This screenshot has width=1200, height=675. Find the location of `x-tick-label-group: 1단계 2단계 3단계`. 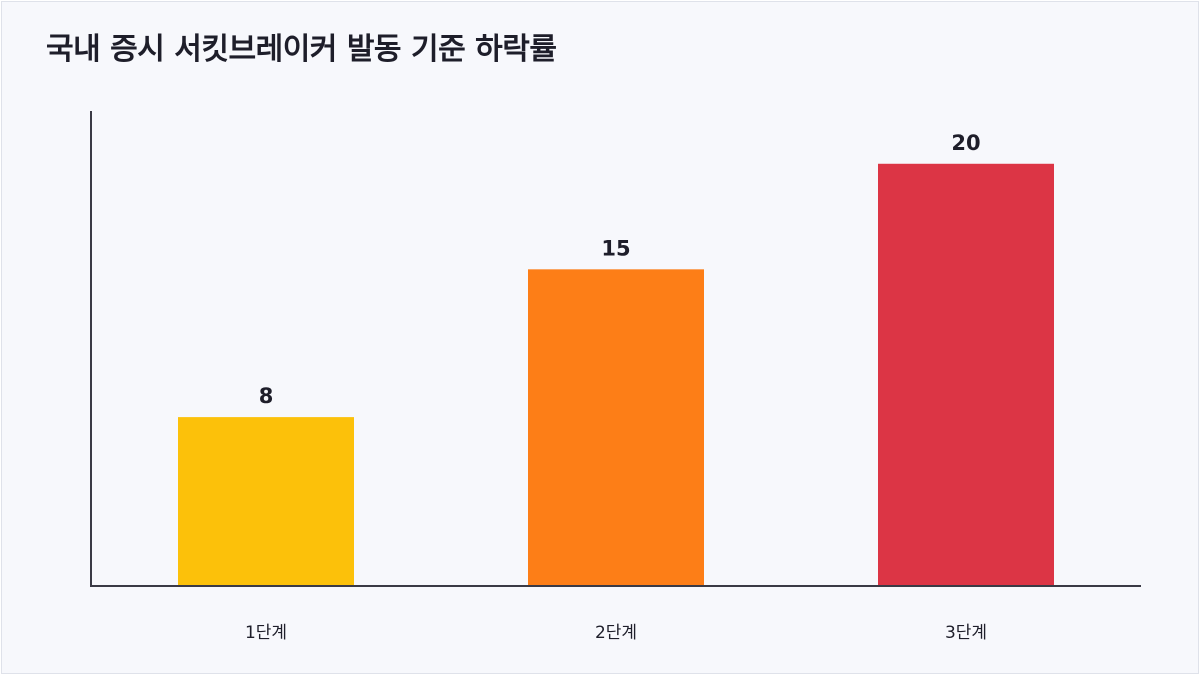

x-tick-label-group: 1단계 2단계 3단계 is located at coordinates (616, 633).